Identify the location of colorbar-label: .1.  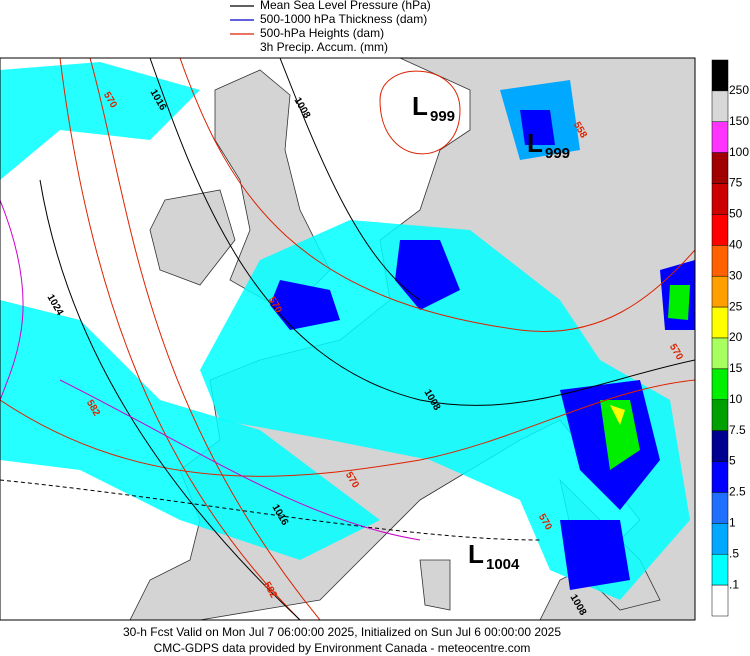
(734, 584).